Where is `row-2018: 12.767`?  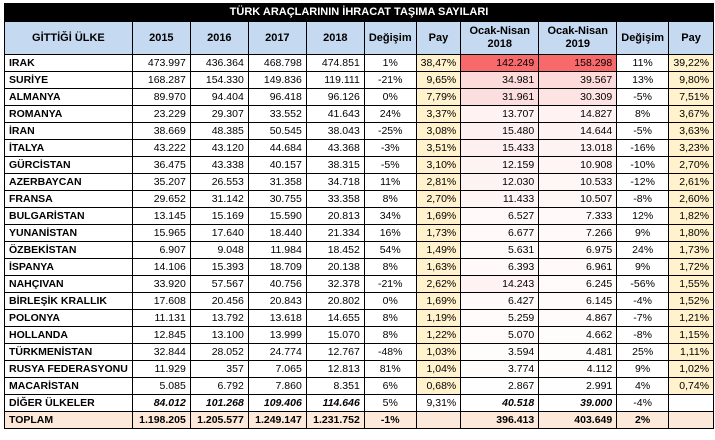 row-2018: 12.767 is located at coordinates (335, 352).